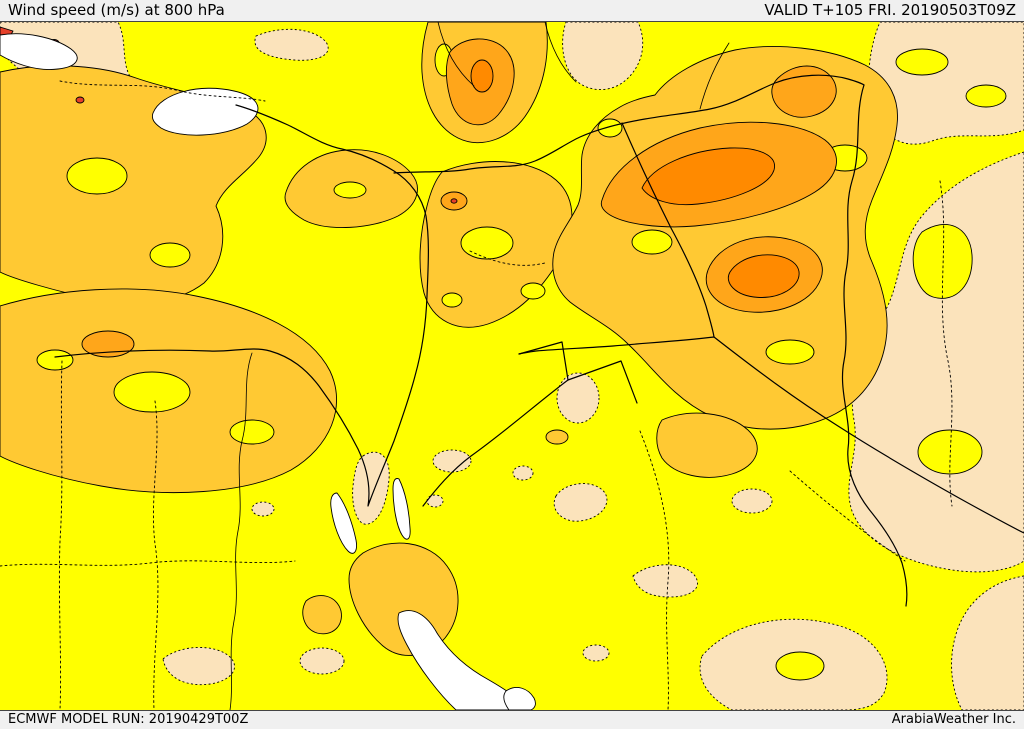 The width and height of the screenshot is (1024, 729). I want to click on wind-band-very-strong-layer, so click(635, 178).